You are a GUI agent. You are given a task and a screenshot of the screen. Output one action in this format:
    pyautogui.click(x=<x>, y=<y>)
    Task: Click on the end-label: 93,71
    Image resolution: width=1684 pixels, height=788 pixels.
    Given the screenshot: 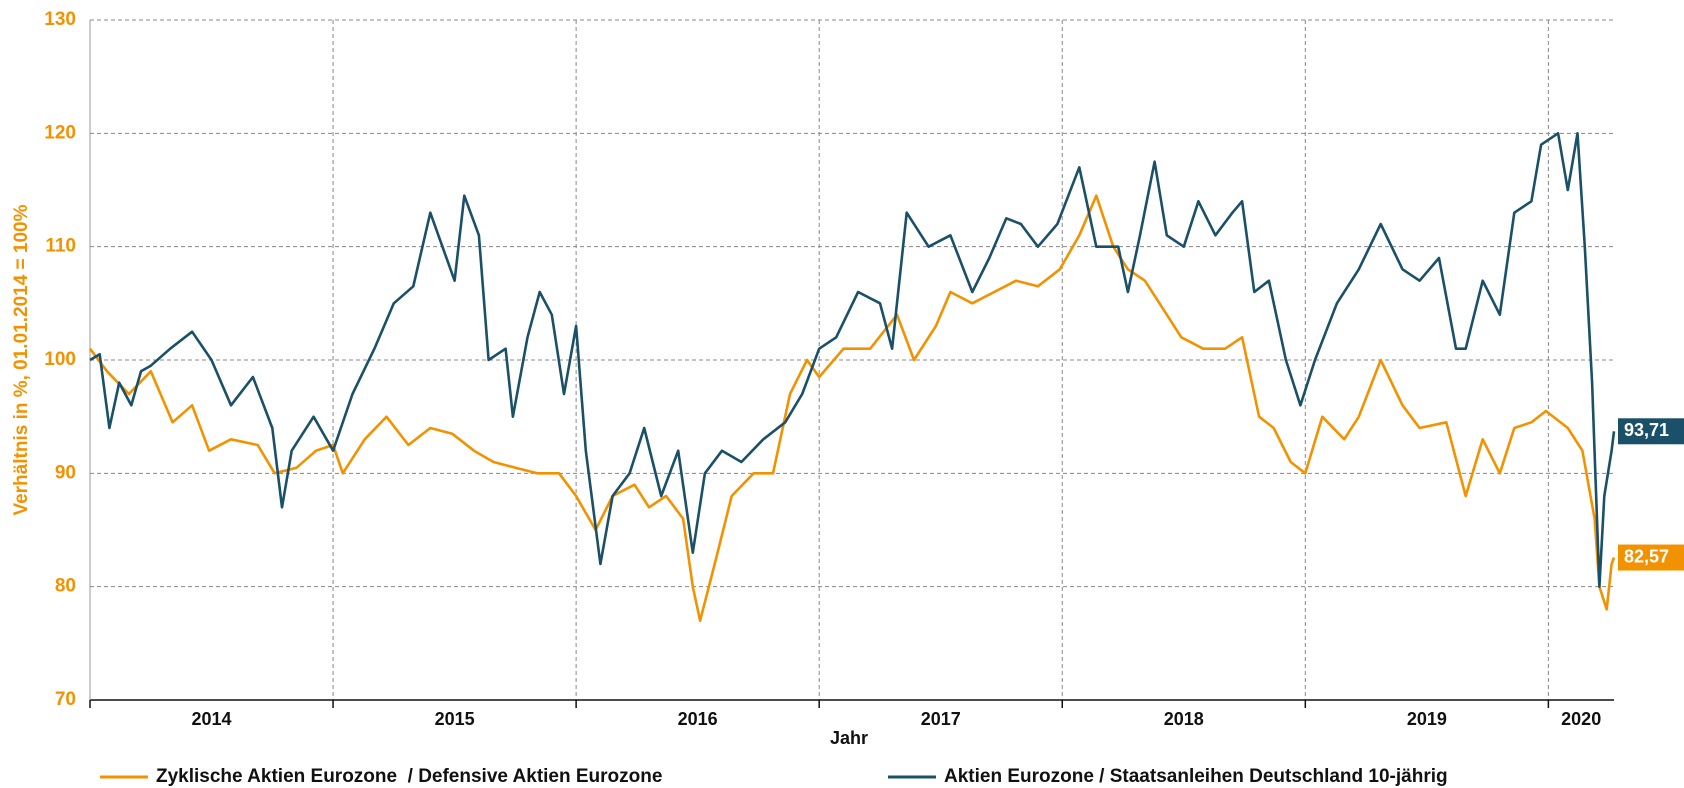 What is the action you would take?
    pyautogui.click(x=1646, y=430)
    